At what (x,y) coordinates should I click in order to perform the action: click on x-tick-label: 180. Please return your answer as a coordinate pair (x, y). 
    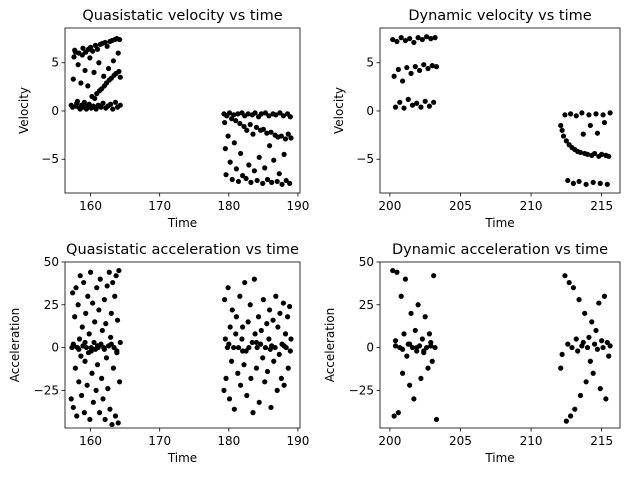
    Looking at the image, I should click on (228, 206).